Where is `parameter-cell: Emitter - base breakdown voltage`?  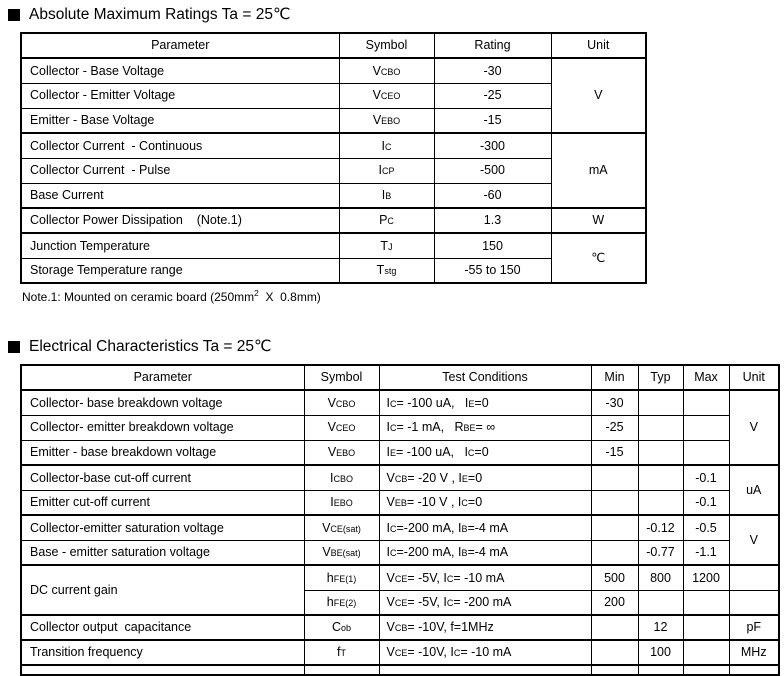
parameter-cell: Emitter - base breakdown voltage is located at coordinates (162, 452).